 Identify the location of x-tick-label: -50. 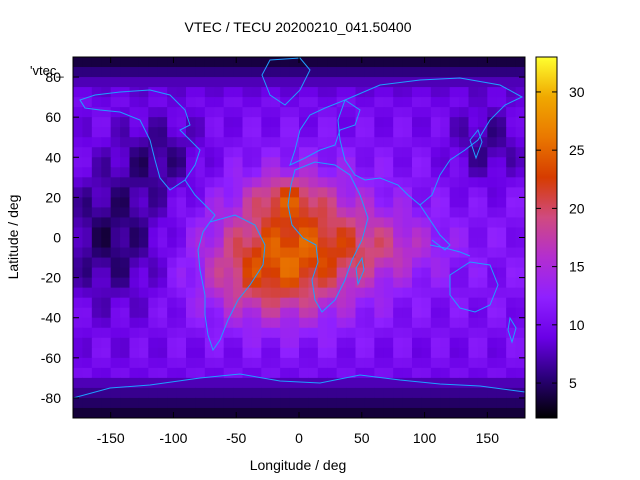
(236, 438).